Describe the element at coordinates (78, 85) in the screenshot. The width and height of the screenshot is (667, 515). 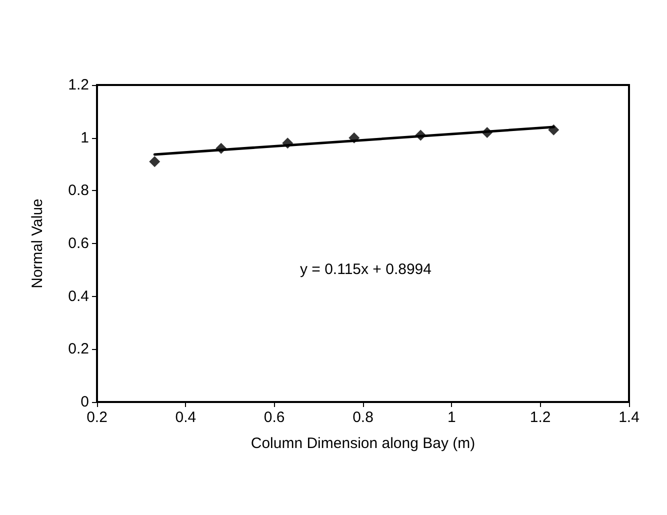
I see `y-tick-label: 1.2` at that location.